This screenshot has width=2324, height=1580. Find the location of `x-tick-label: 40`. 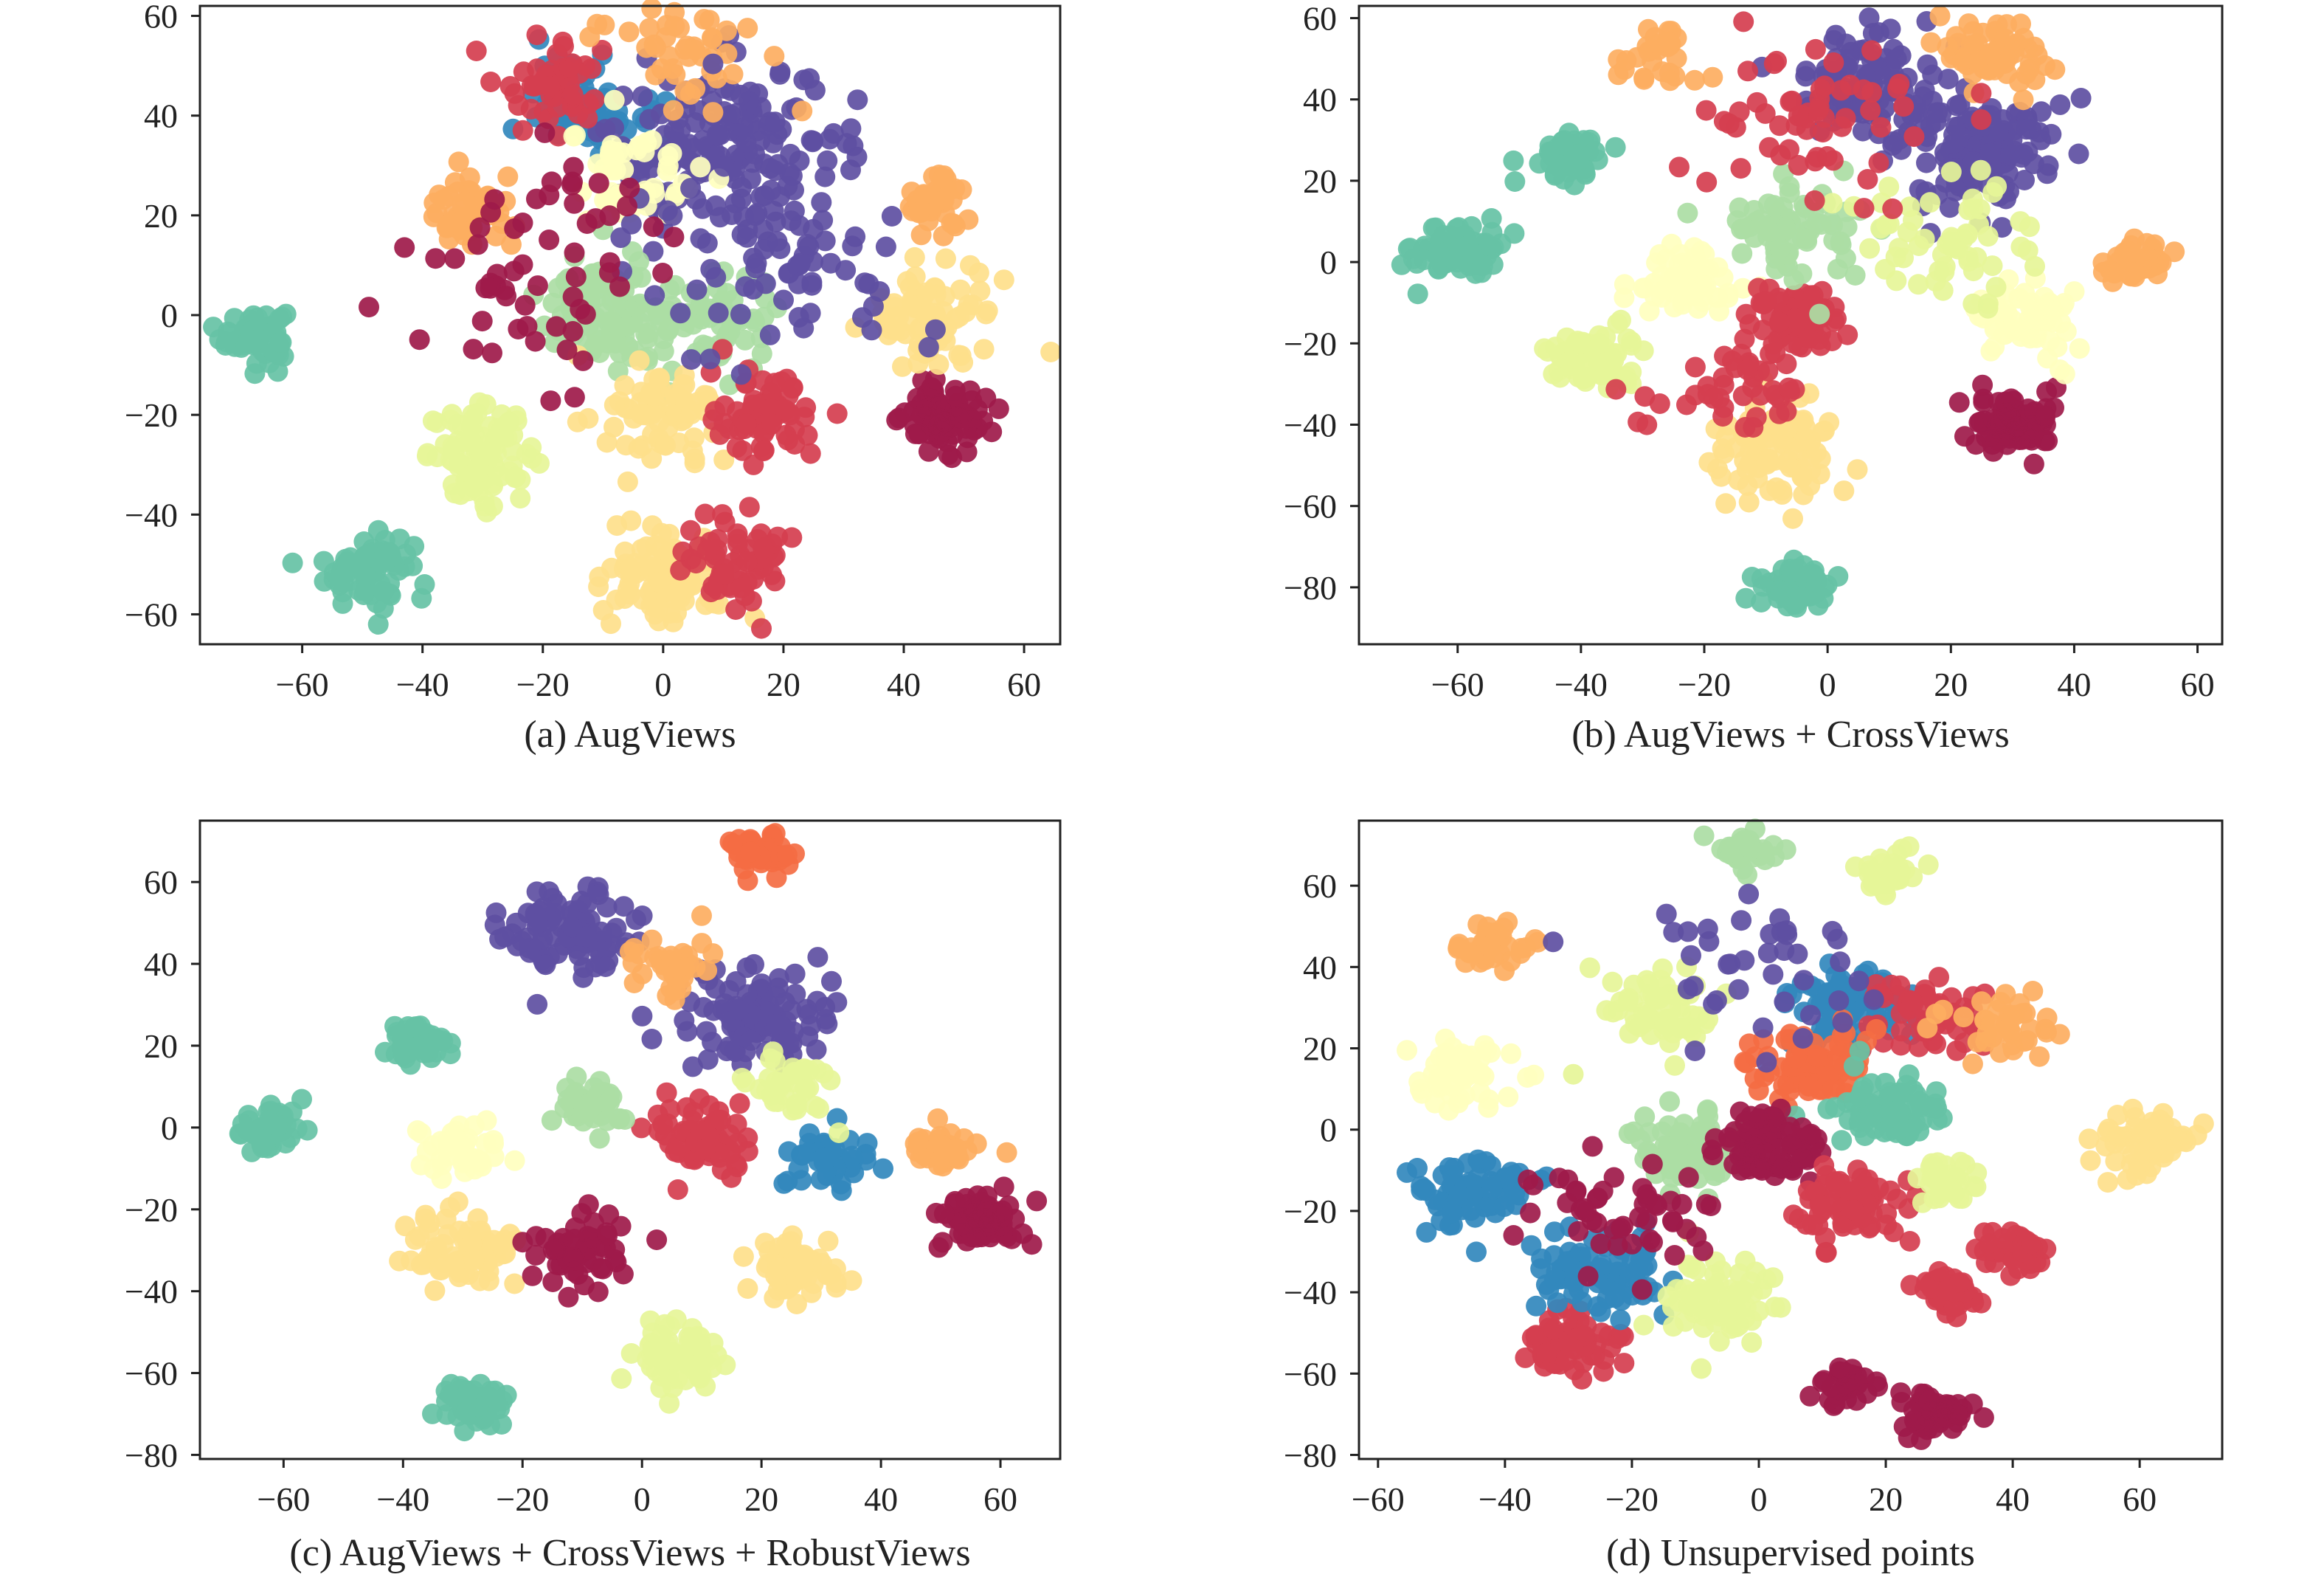

x-tick-label: 40 is located at coordinates (2074, 684).